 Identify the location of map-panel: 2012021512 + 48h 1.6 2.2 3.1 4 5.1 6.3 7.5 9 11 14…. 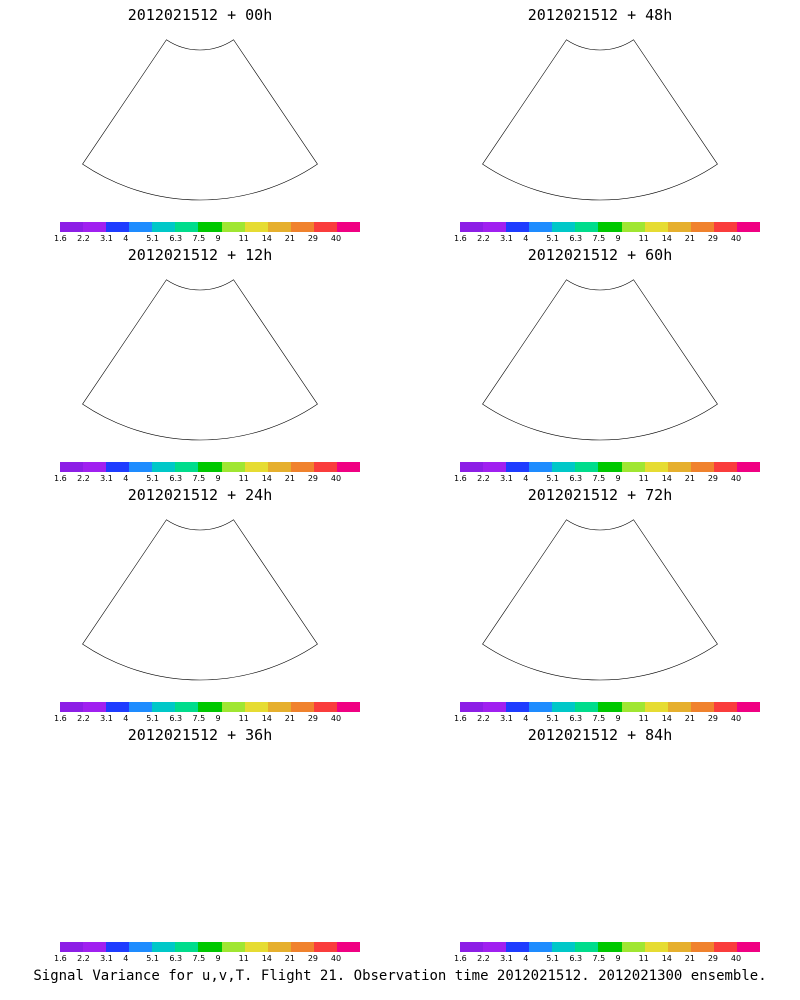
(600, 121).